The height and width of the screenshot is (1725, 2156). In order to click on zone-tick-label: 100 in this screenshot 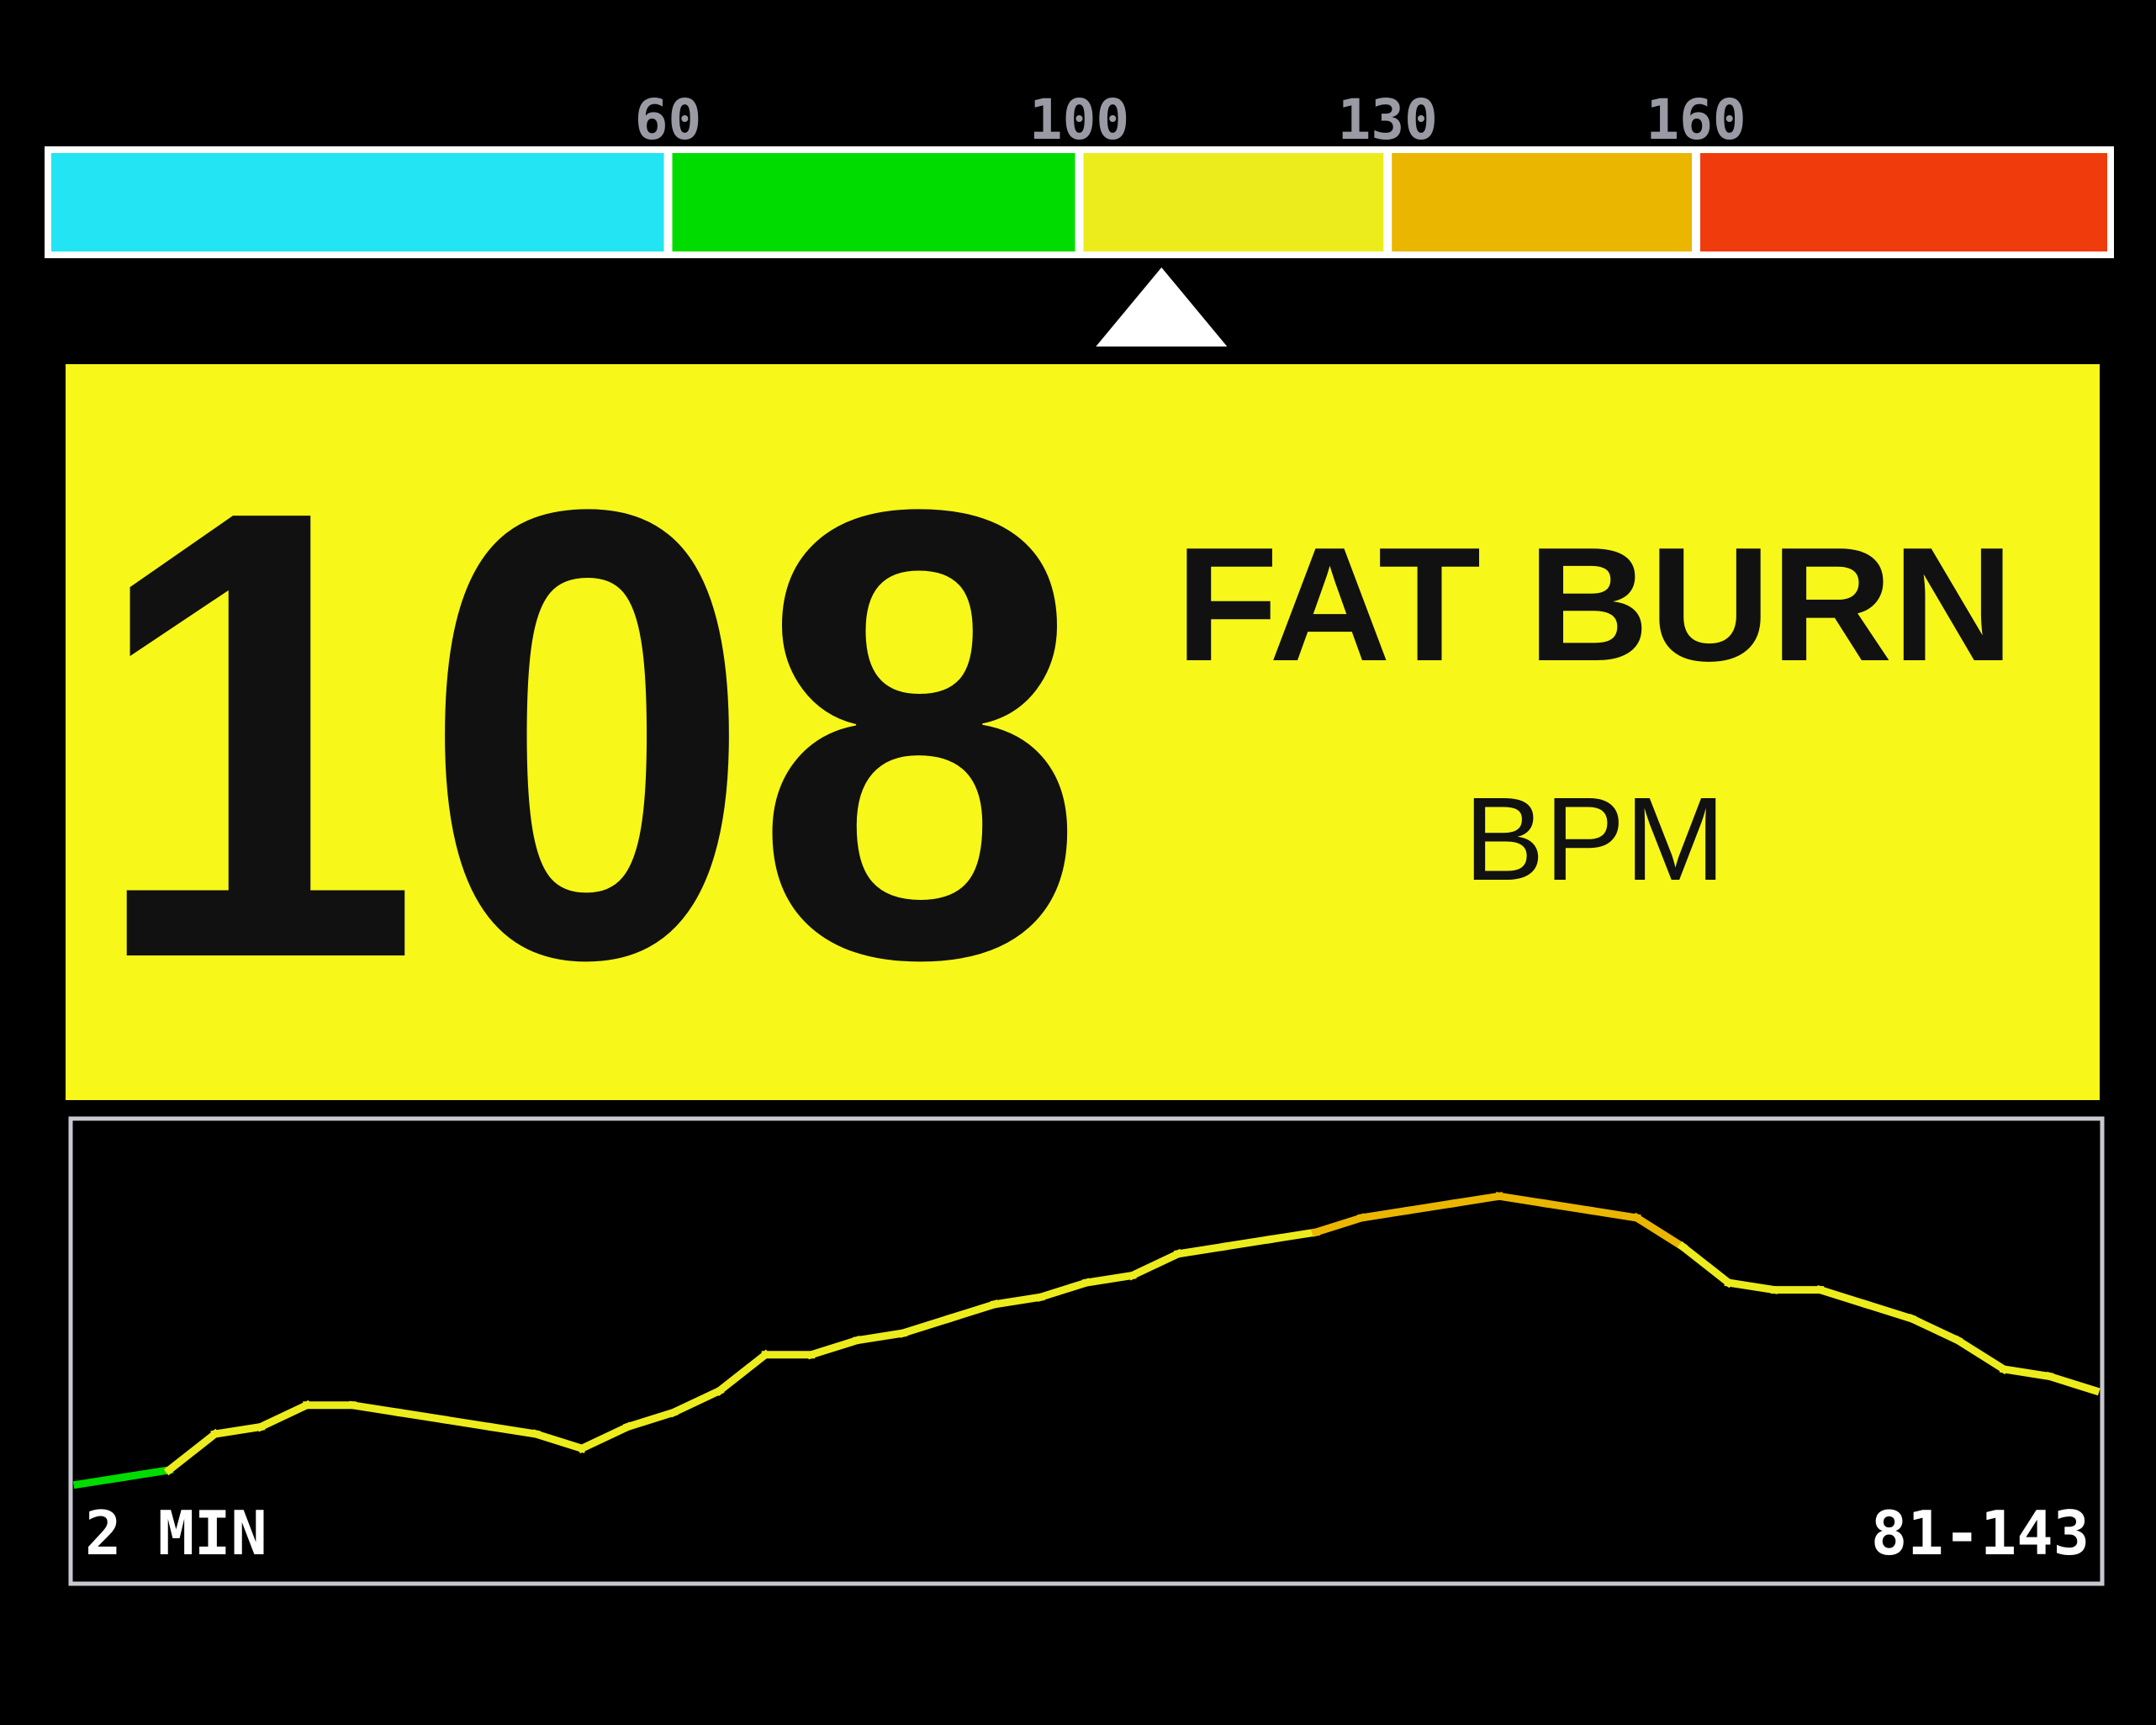, I will do `click(1079, 119)`.